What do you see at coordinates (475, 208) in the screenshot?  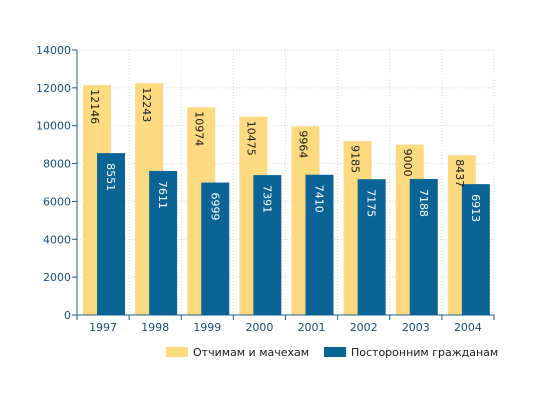 I see `data-label-series-2: 6913` at bounding box center [475, 208].